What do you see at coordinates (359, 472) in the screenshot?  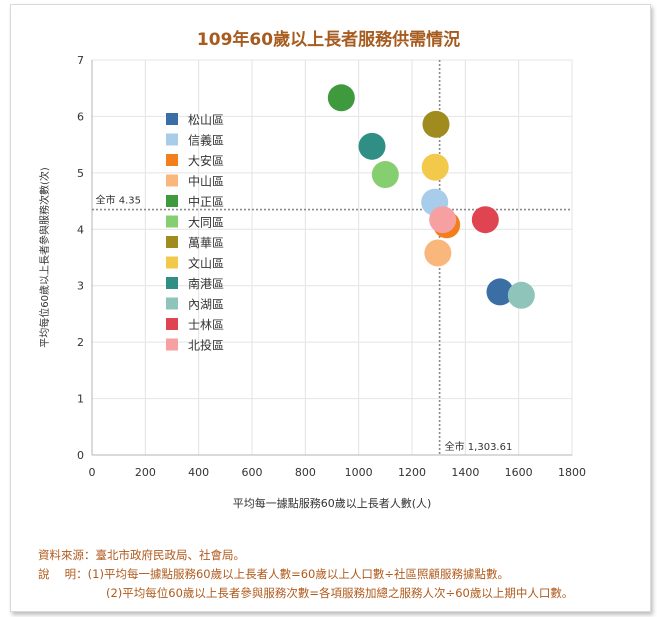 I see `x-tick-label: 1000` at bounding box center [359, 472].